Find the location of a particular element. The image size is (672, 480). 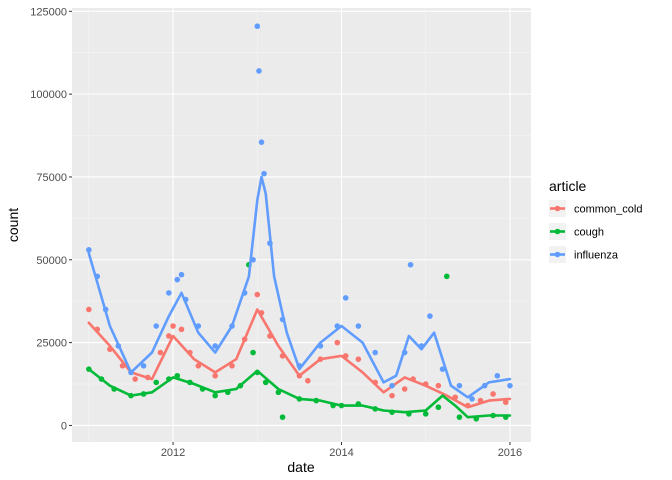

x-tick-label: 2016 is located at coordinates (510, 453).